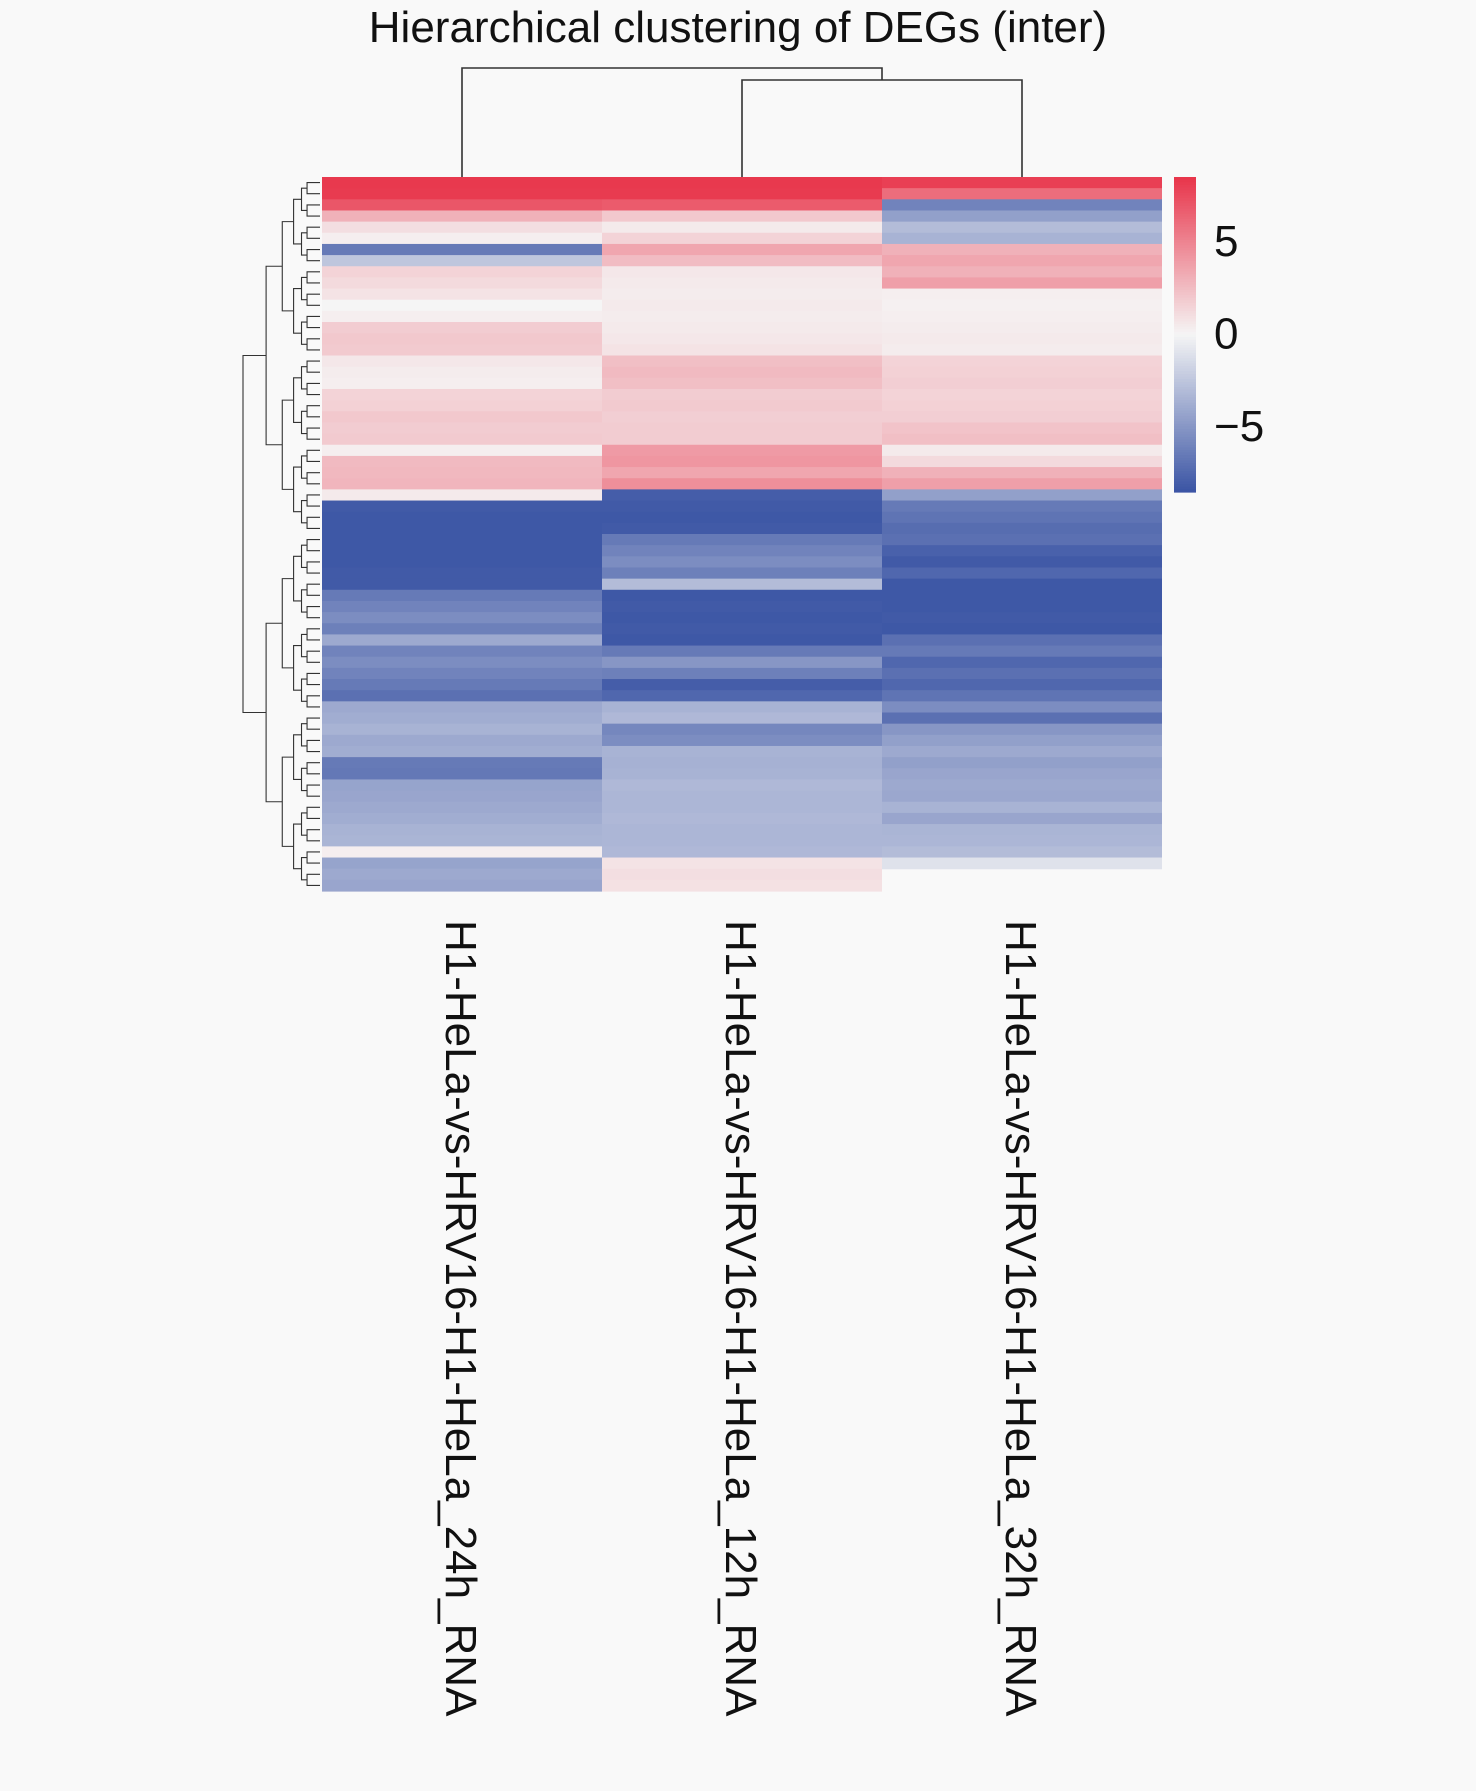 Image resolution: width=1476 pixels, height=1791 pixels. Describe the element at coordinates (1226, 241) in the screenshot. I see `colorbar-tick-label: 5` at that location.